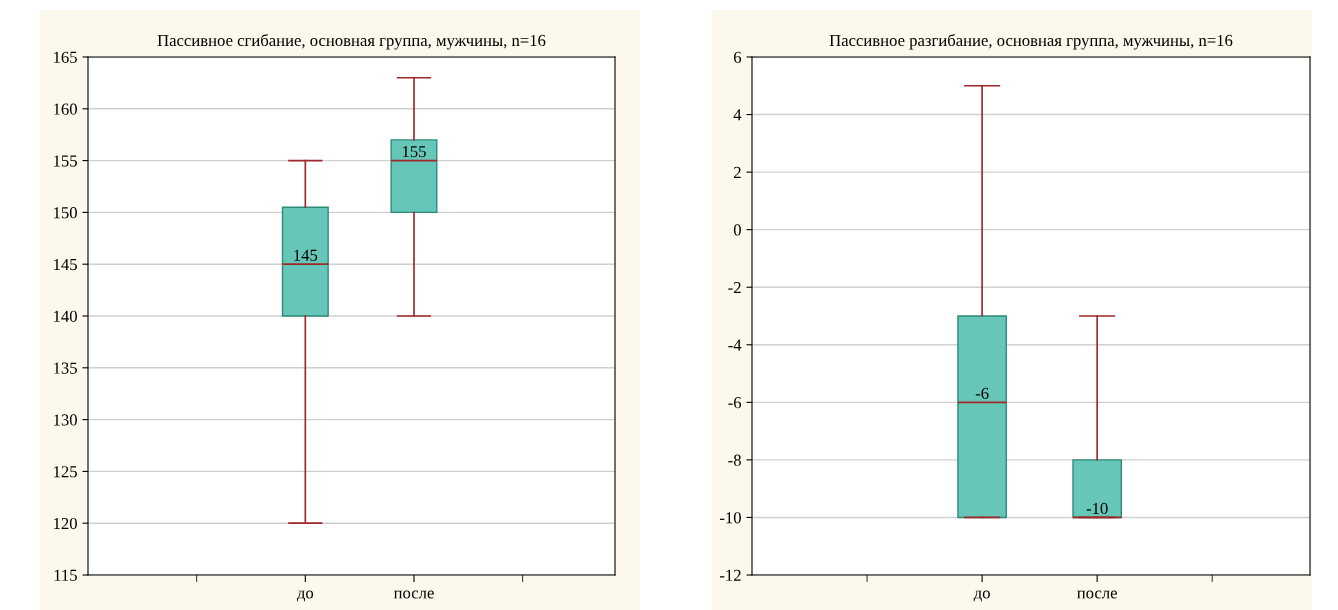 Image resolution: width=1338 pixels, height=610 pixels. I want to click on y-tick-label: 115, so click(65, 575).